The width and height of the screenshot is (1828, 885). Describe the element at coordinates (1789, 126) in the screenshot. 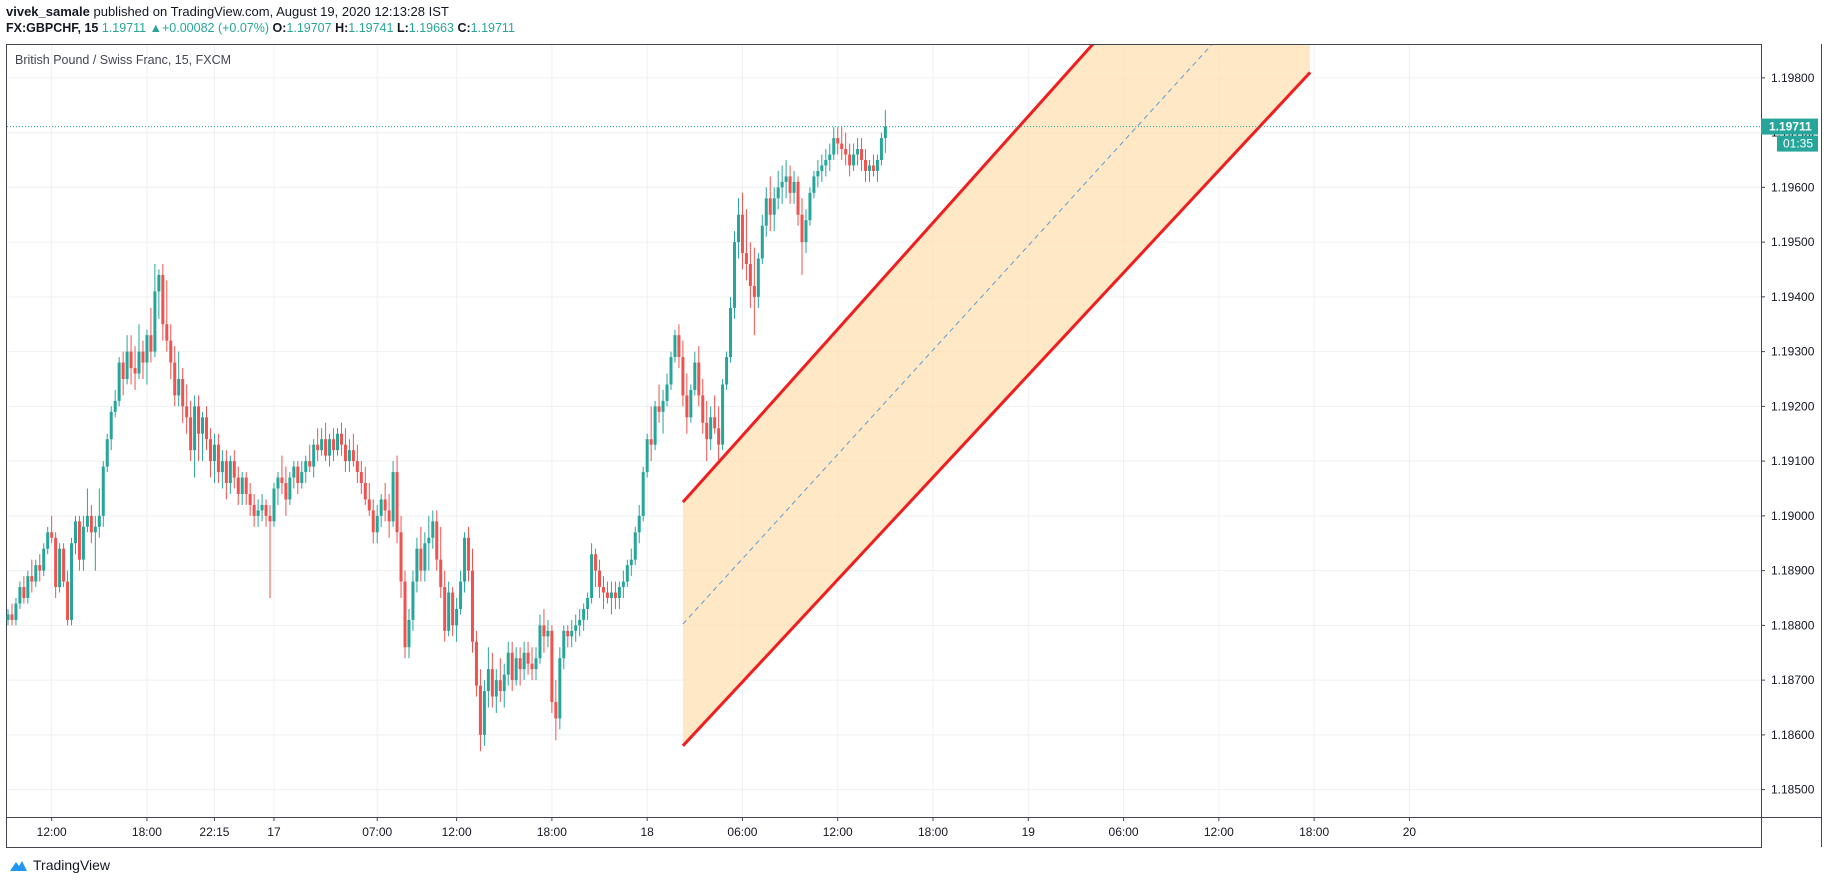

I see `last-price-badge` at that location.